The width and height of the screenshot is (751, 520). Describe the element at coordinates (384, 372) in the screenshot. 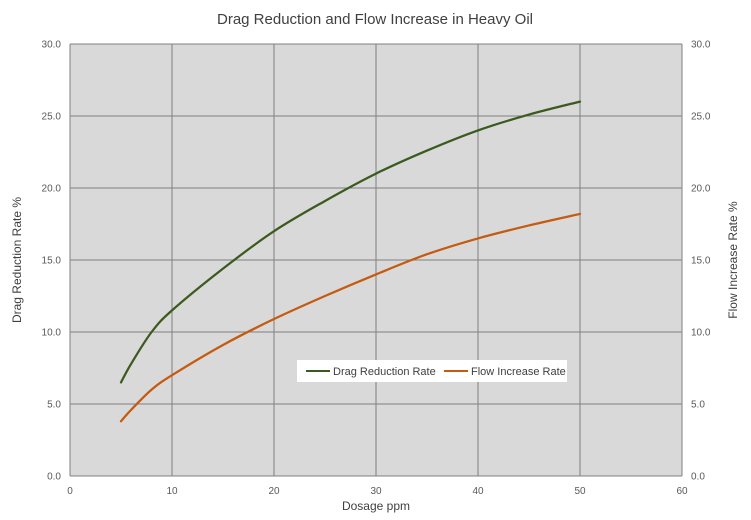

I see `legend-label-drag-reduction: Drag Reduction Rate` at that location.